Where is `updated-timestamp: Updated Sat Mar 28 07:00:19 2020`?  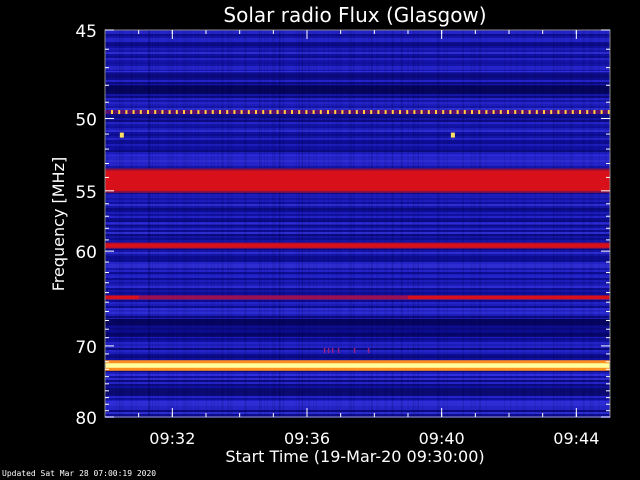 updated-timestamp: Updated Sat Mar 28 07:00:19 2020 is located at coordinates (79, 473).